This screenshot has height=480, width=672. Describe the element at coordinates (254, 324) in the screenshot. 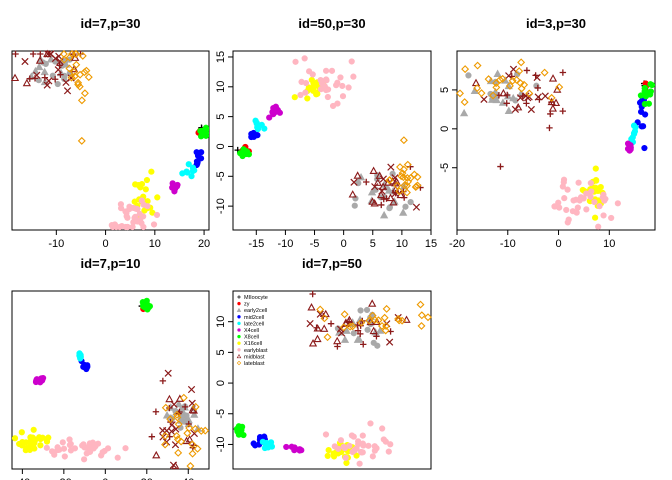

I see `legend-label: late2cell` at that location.